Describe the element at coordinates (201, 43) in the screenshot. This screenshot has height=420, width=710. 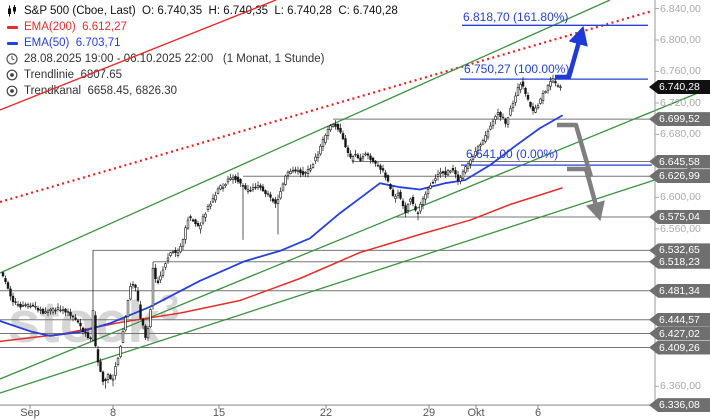
I see `legend-row: EMA(50) 6.703,71` at that location.